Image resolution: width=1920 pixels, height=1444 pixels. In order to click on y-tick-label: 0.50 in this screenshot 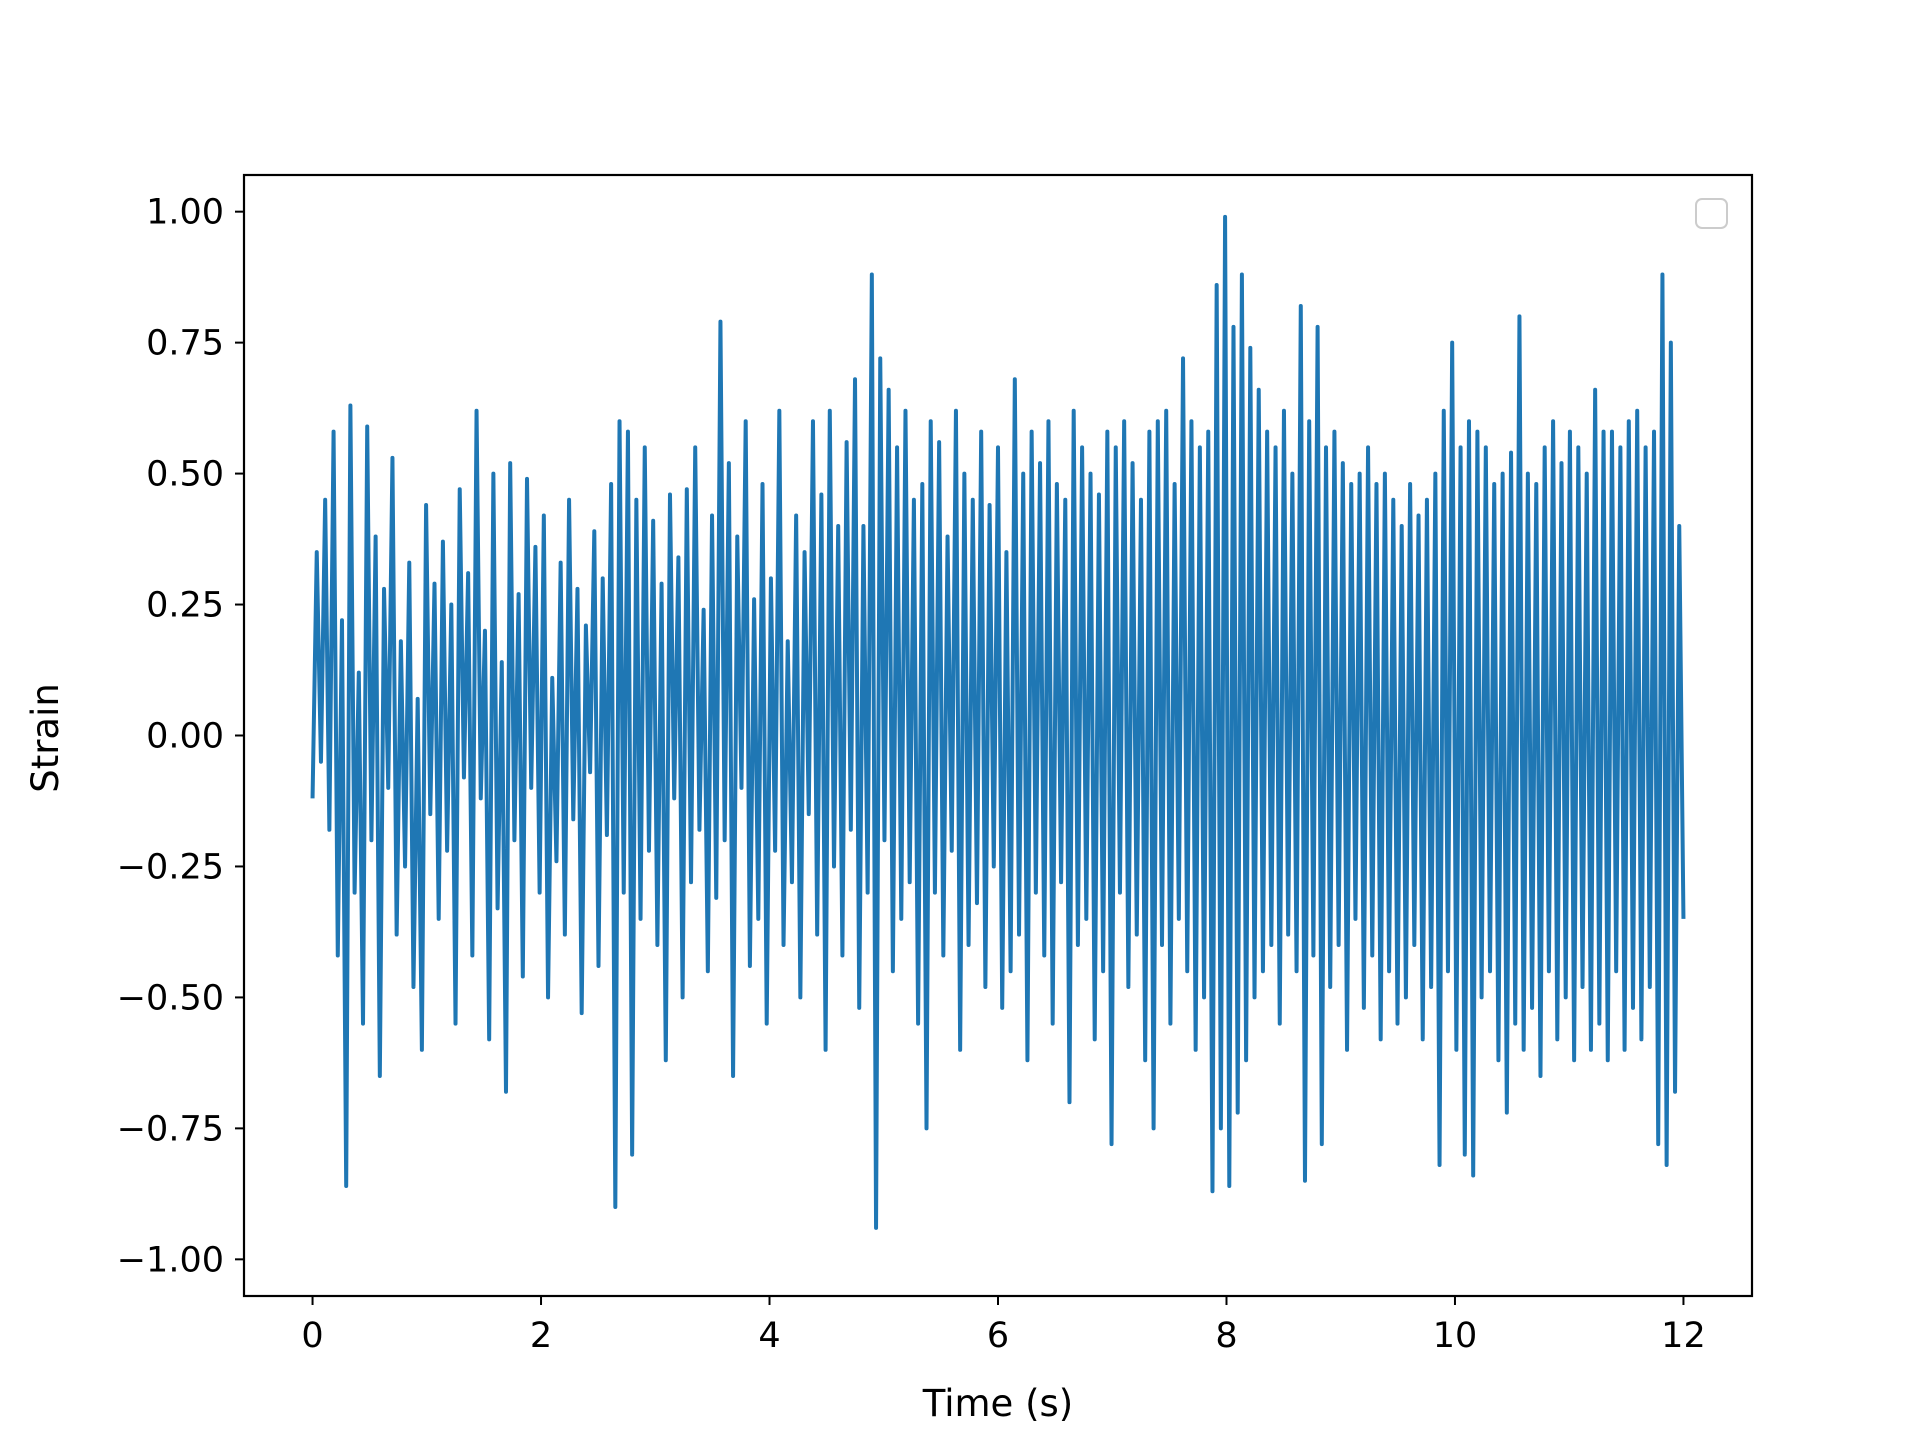, I will do `click(185, 475)`.